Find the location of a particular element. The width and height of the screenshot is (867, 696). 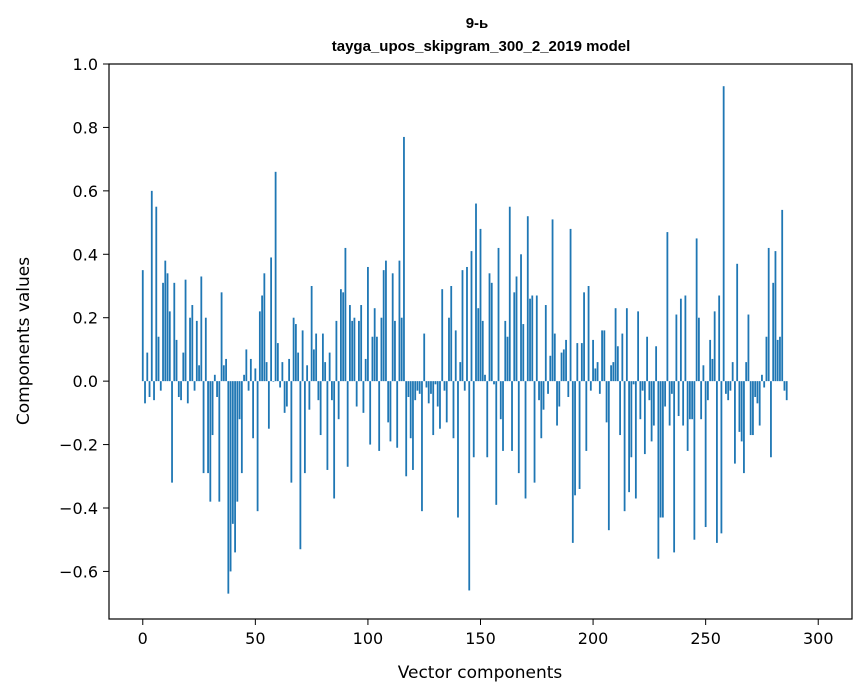

x-tick-label: 0 is located at coordinates (143, 638).